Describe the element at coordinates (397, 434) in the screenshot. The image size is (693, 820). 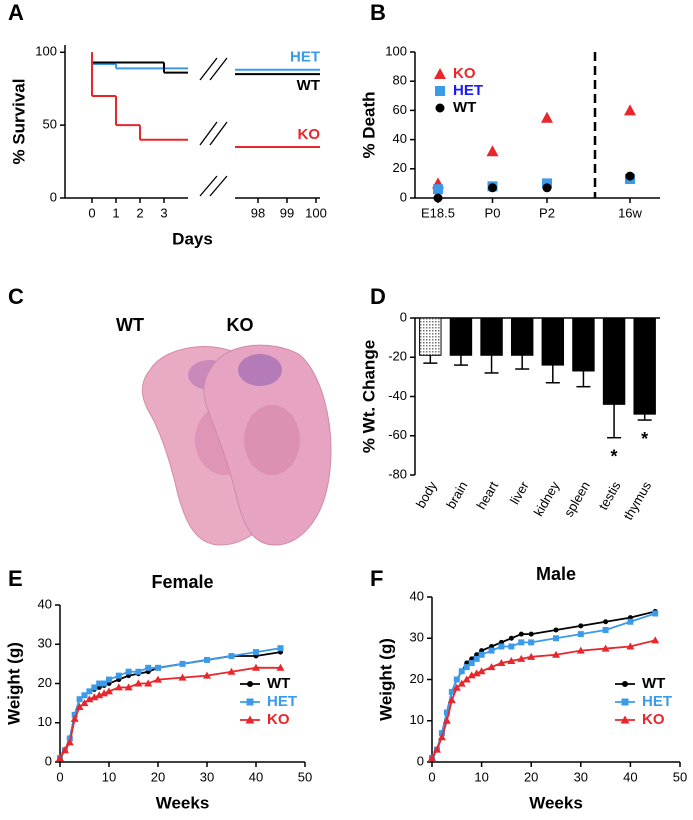
I see `y-tick-label: -60` at that location.